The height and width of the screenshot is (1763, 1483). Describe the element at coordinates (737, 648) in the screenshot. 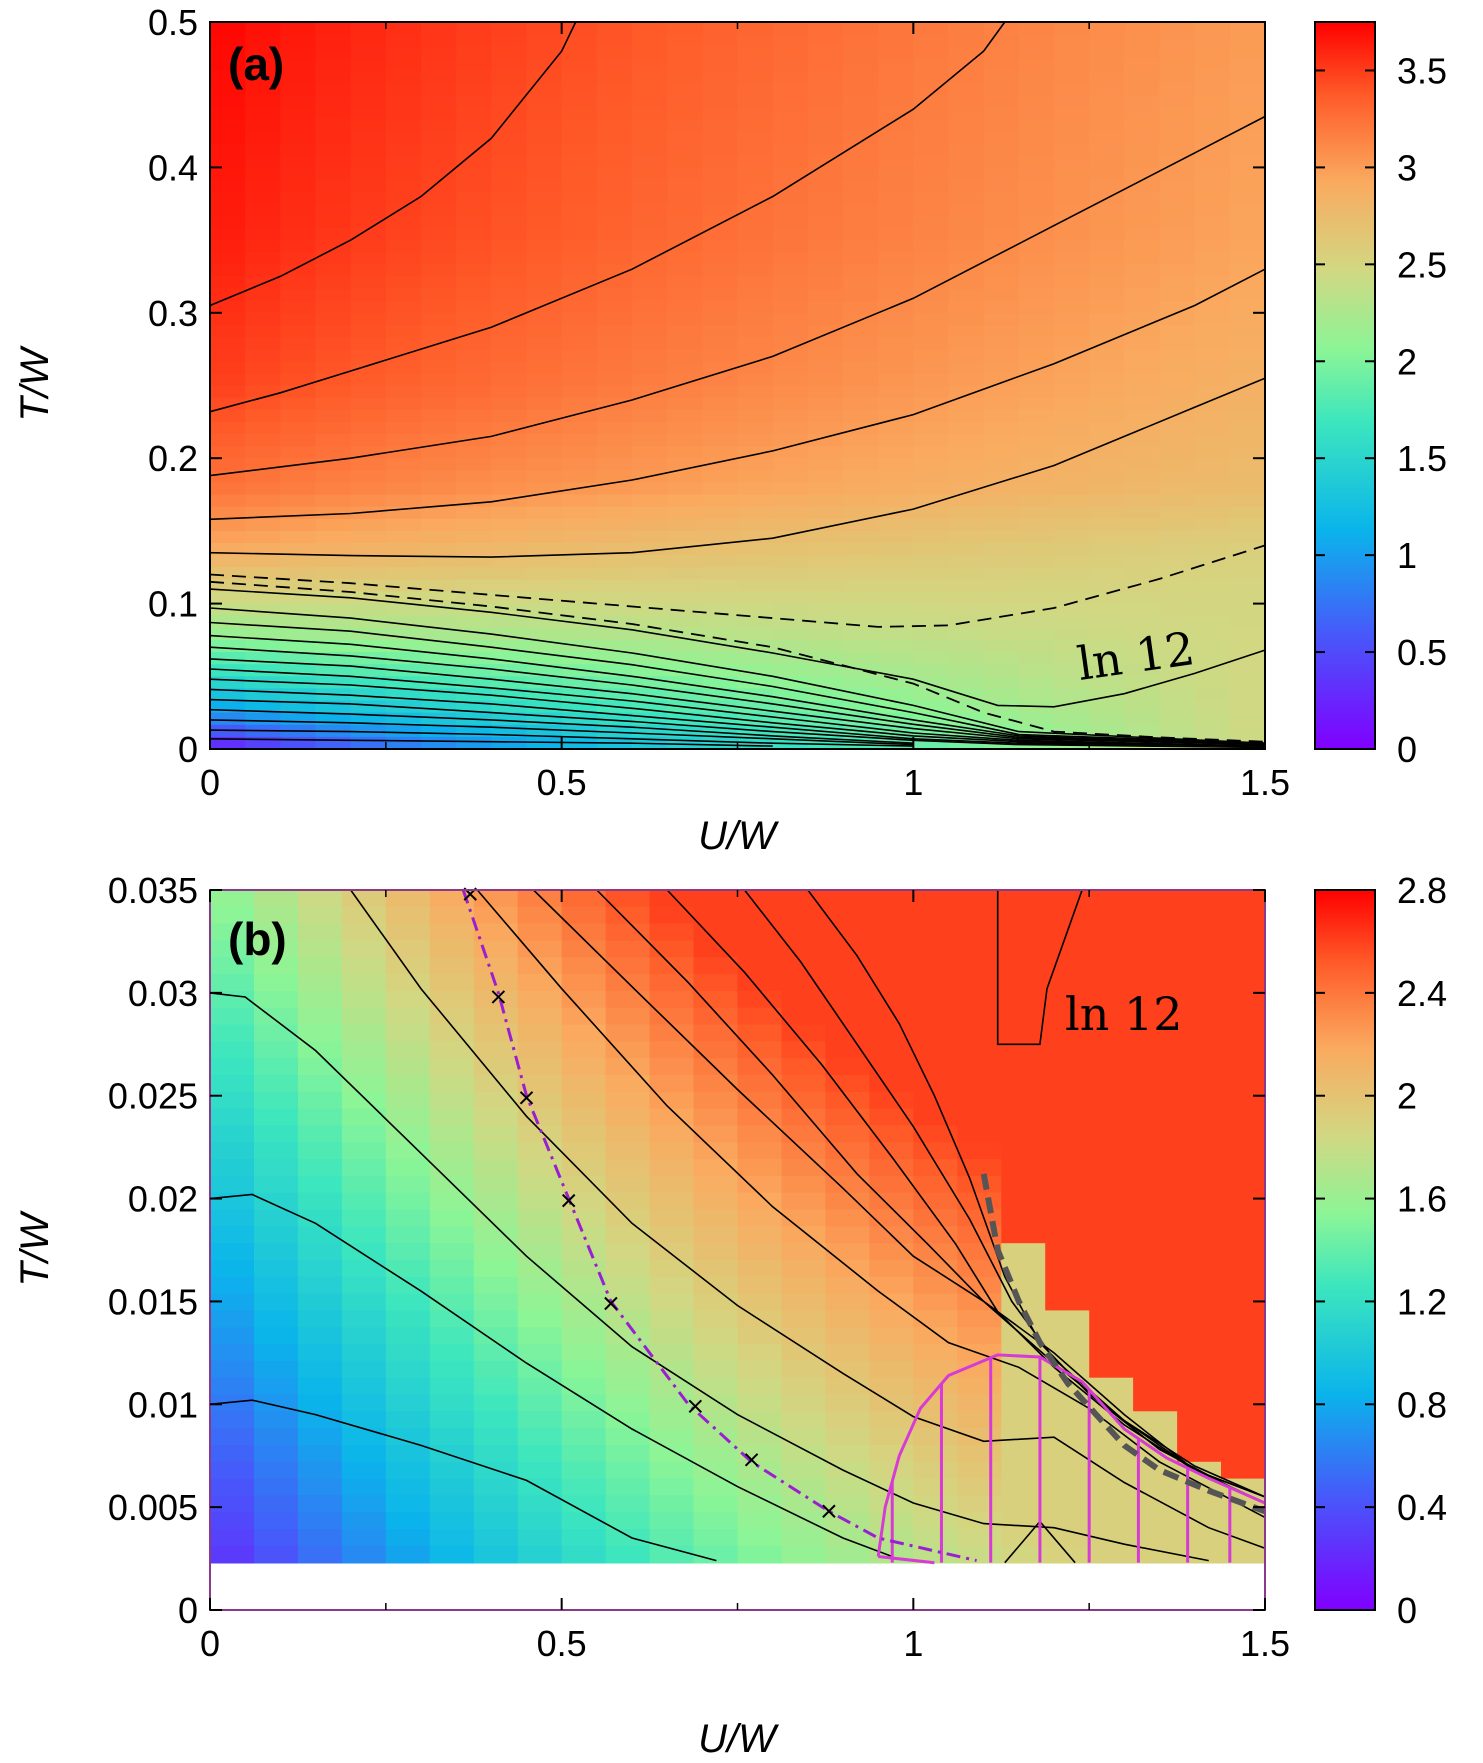

I see `contour-line` at that location.